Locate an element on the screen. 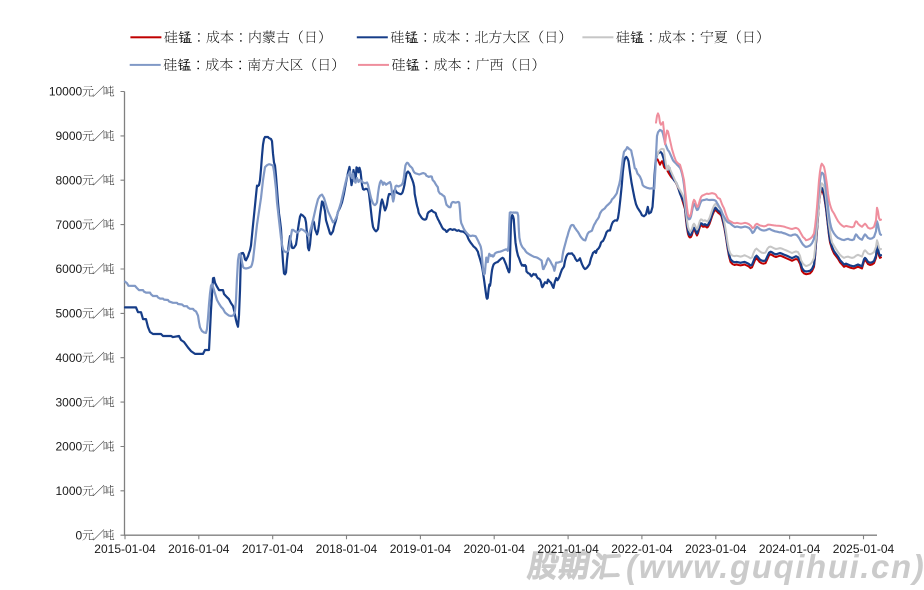  svg-text: 10000 is located at coordinates (66, 92).